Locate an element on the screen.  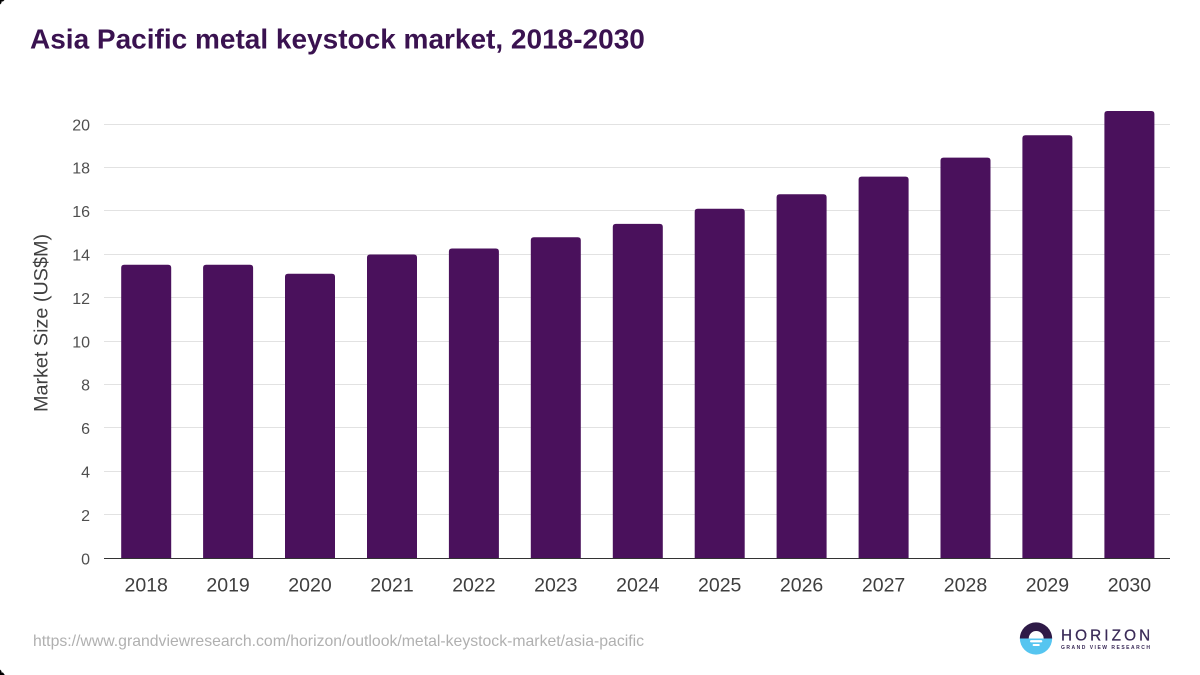
svg-text: 2024 is located at coordinates (638, 586).